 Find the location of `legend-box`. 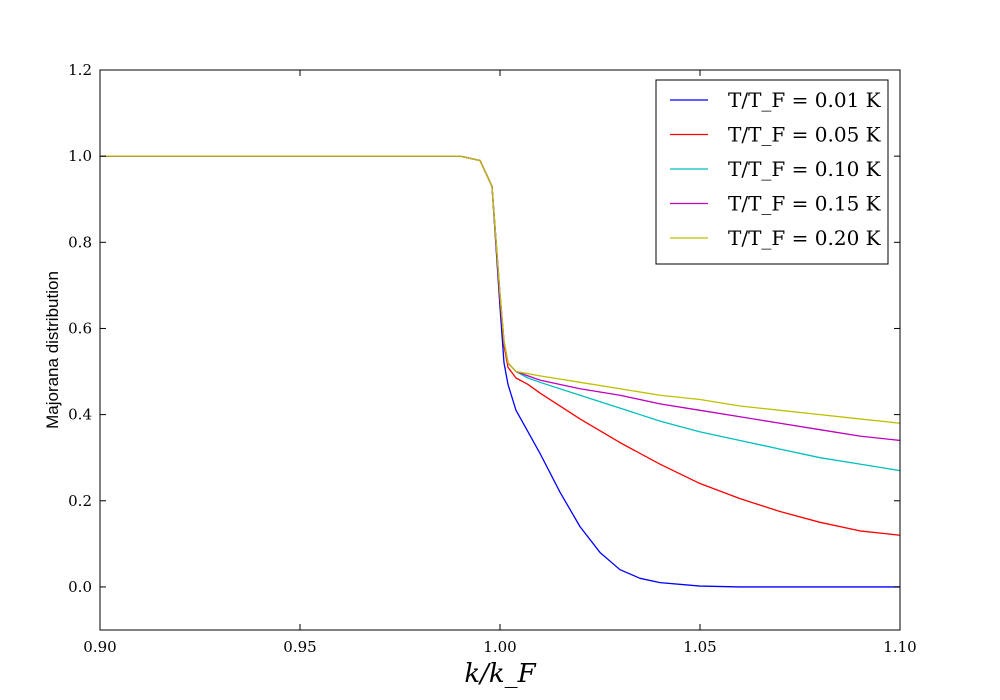

legend-box is located at coordinates (772, 172).